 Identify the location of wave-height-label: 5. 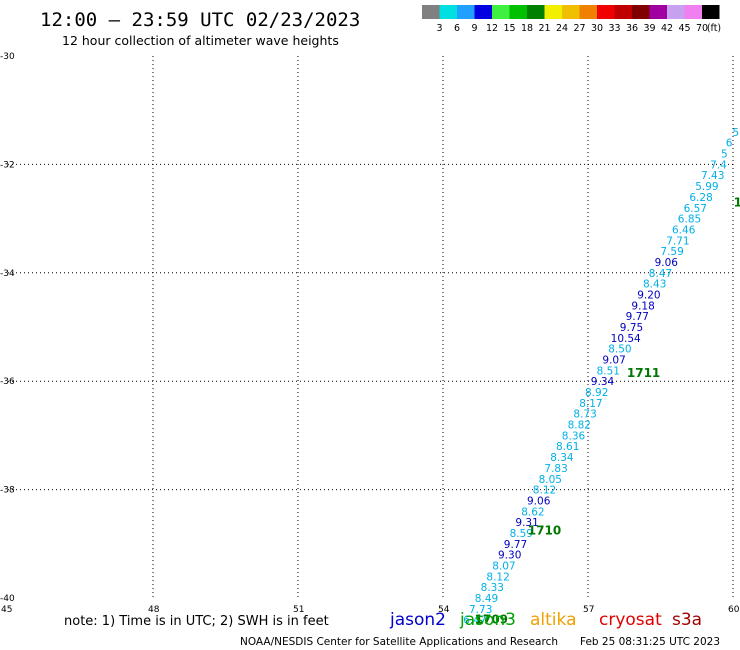
(724, 155).